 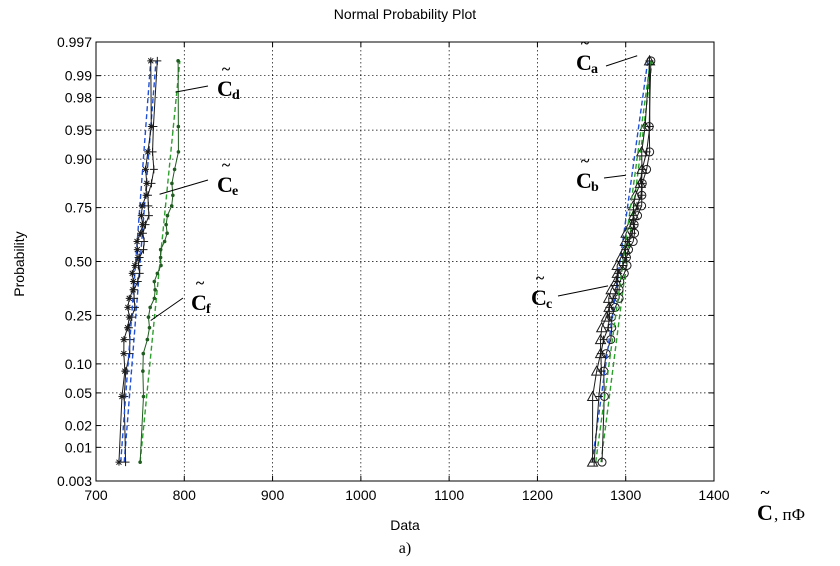 What do you see at coordinates (449, 495) in the screenshot?
I see `x-tick-label: 1100` at bounding box center [449, 495].